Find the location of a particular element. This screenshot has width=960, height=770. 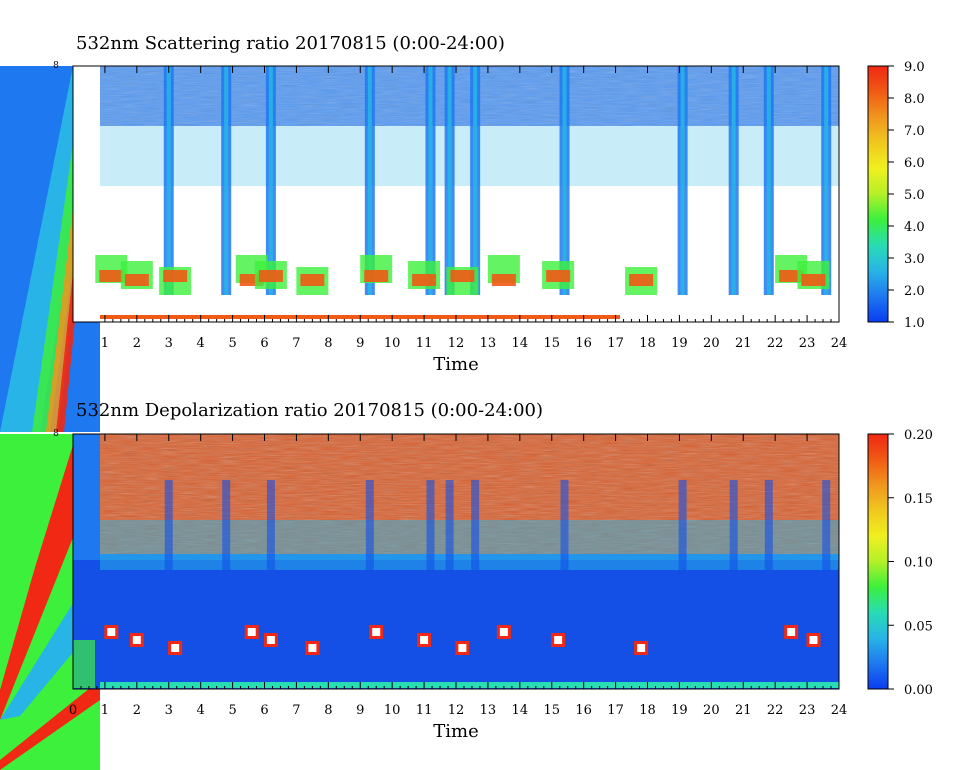

colorbar-tick-label: 8.0 is located at coordinates (914, 99).